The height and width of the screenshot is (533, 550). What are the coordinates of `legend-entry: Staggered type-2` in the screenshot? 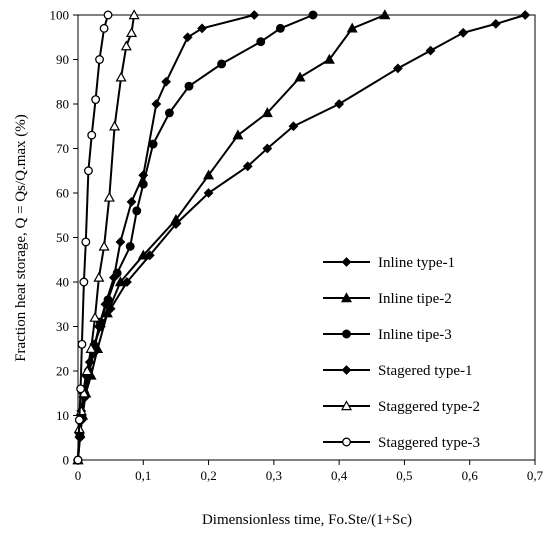 It's located at (401, 407).